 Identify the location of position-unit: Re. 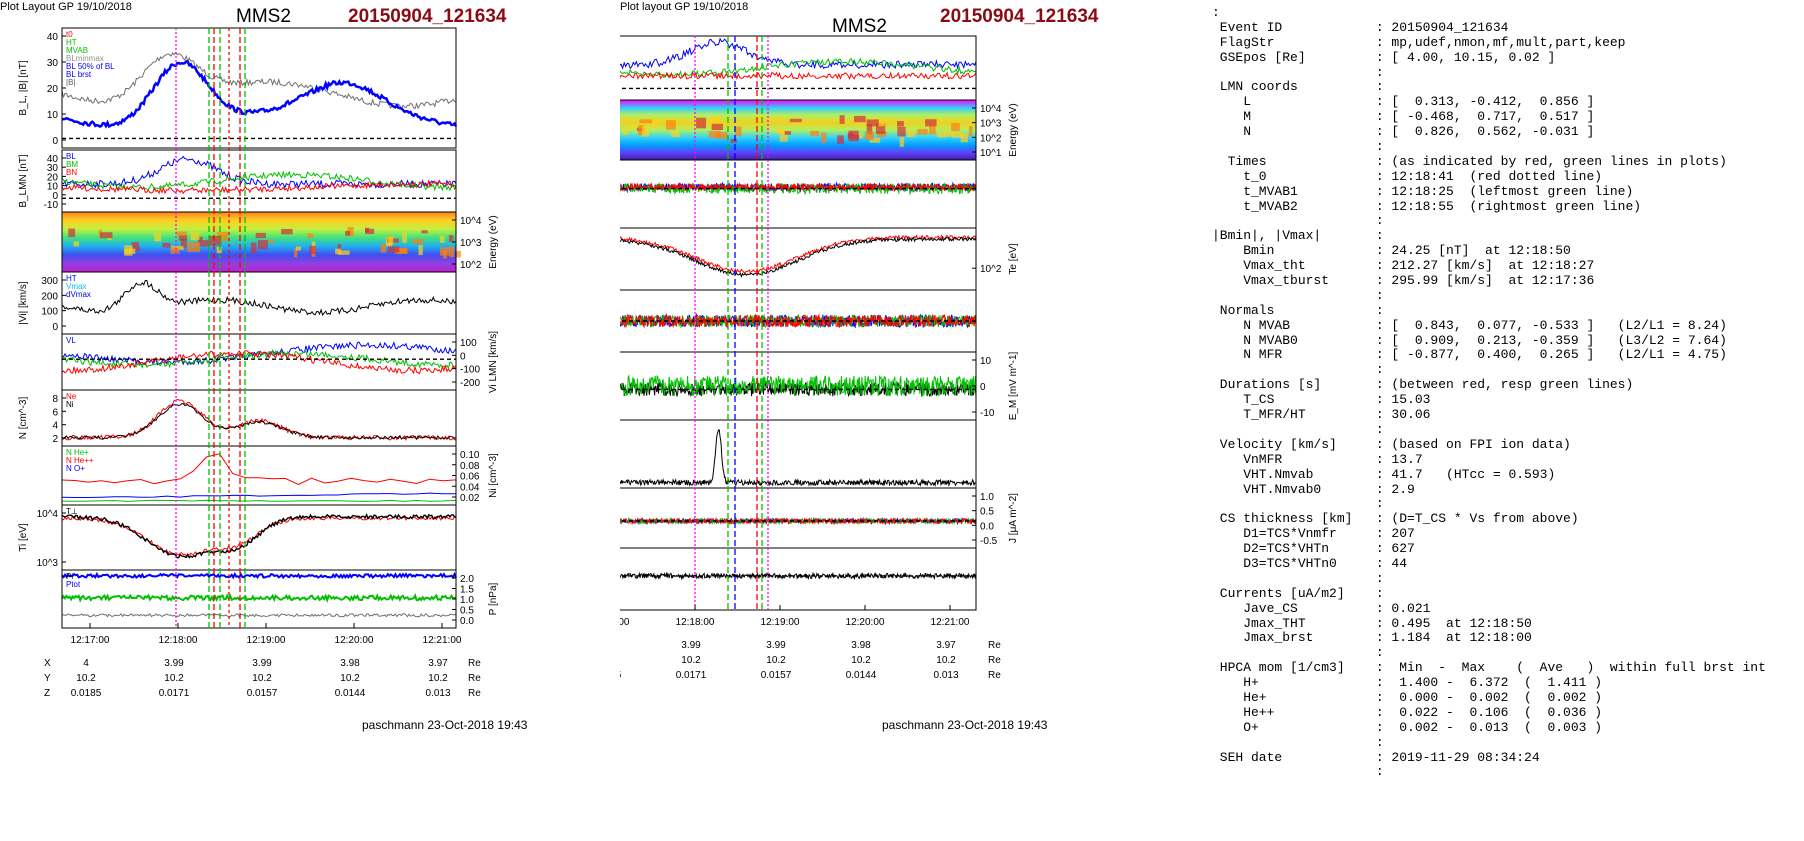
(474, 678).